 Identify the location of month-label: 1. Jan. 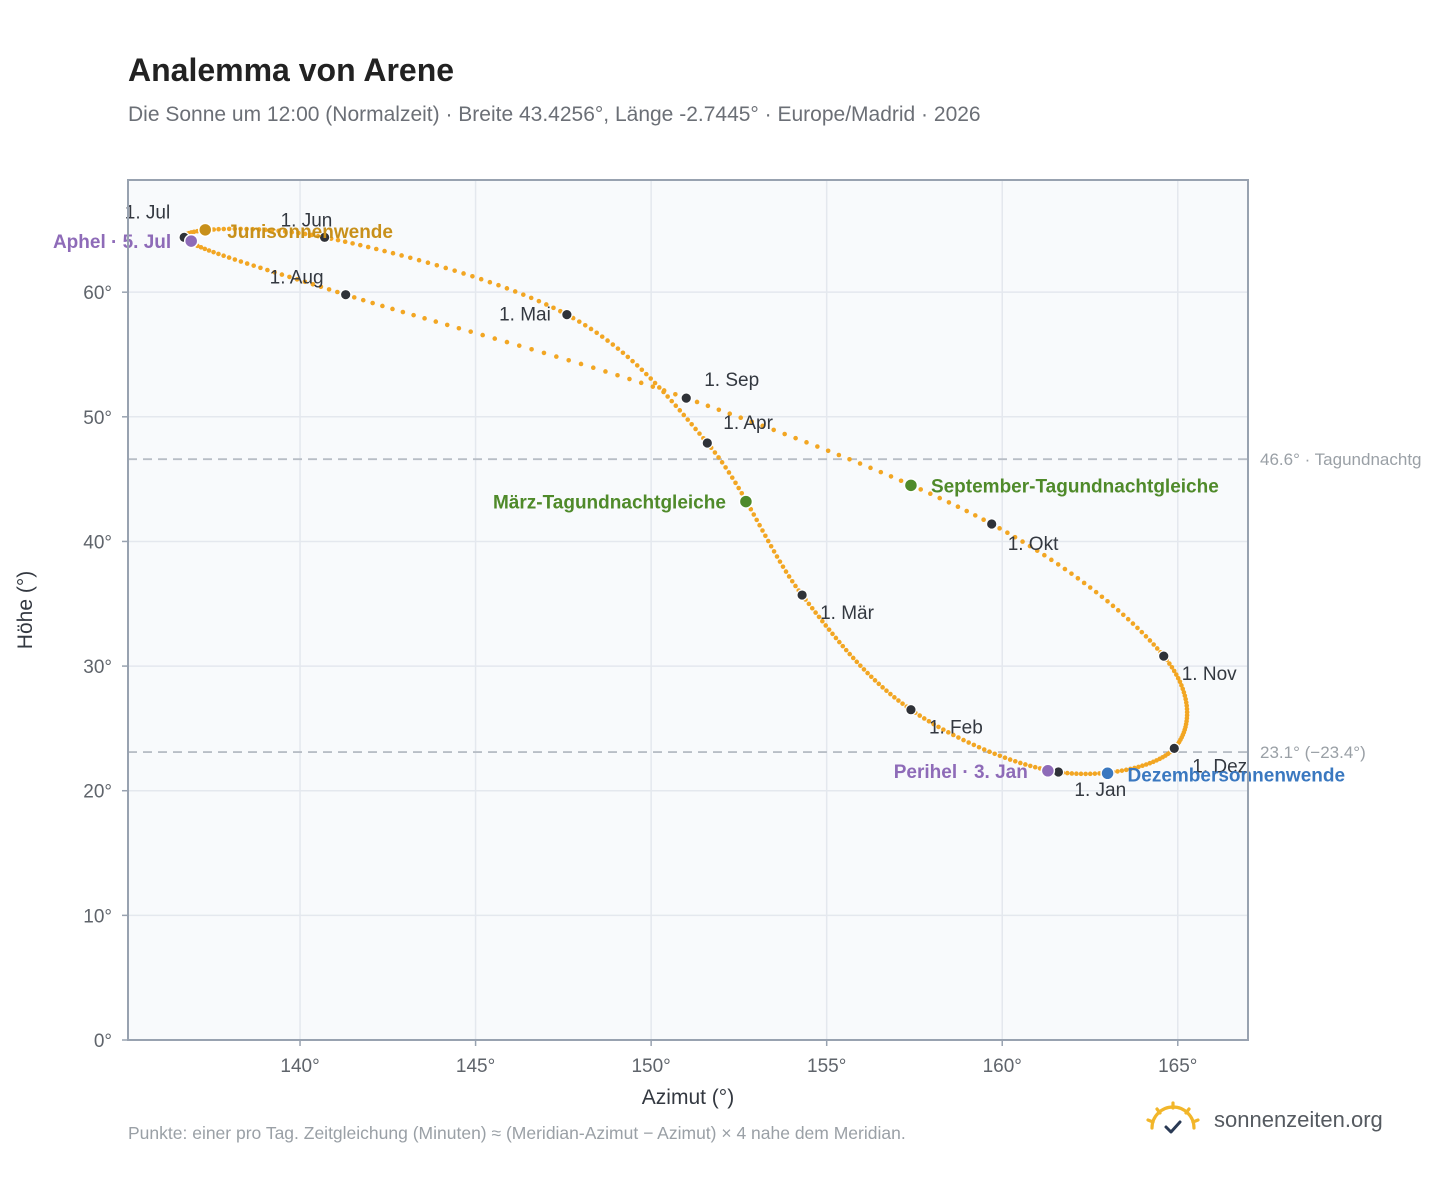
(1100, 790).